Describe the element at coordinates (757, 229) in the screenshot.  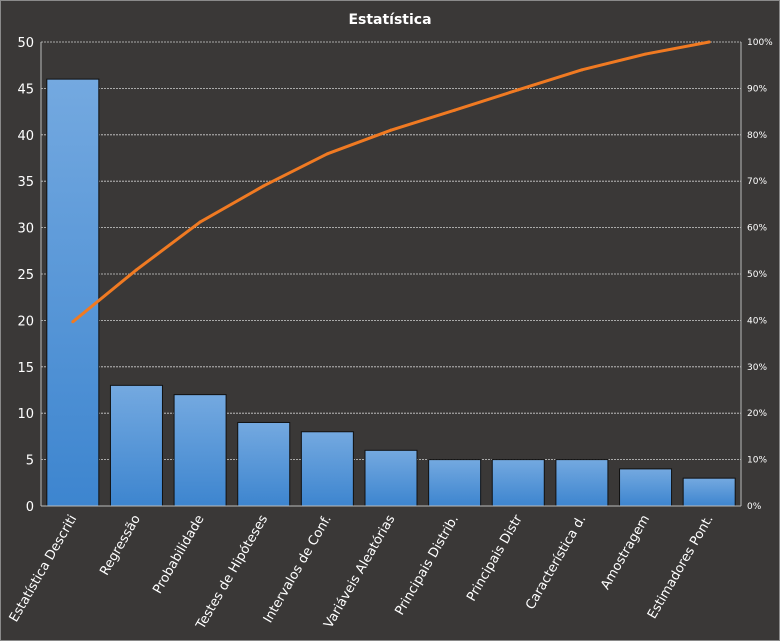
I see `y2-tick-label: 60%` at that location.